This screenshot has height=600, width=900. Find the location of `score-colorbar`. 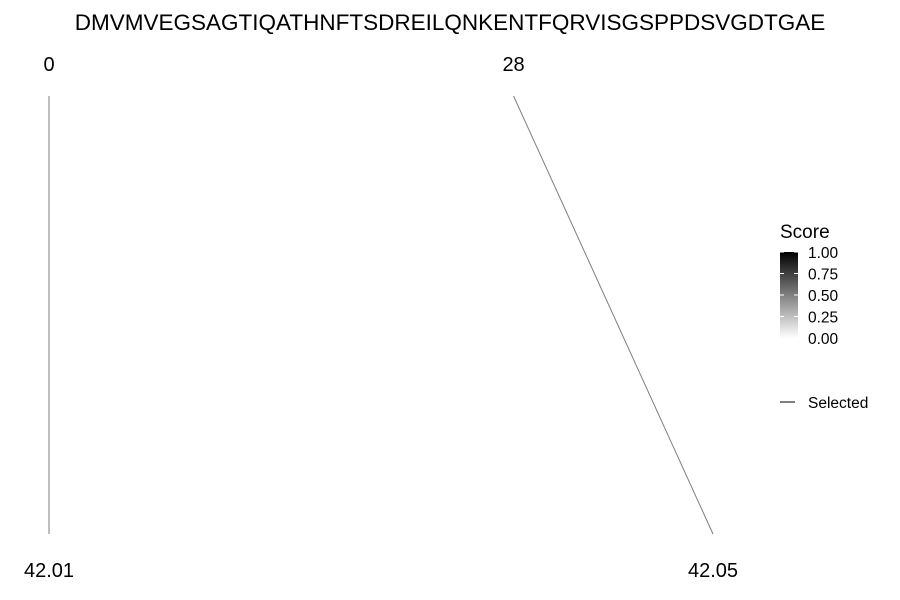

score-colorbar is located at coordinates (789, 295).